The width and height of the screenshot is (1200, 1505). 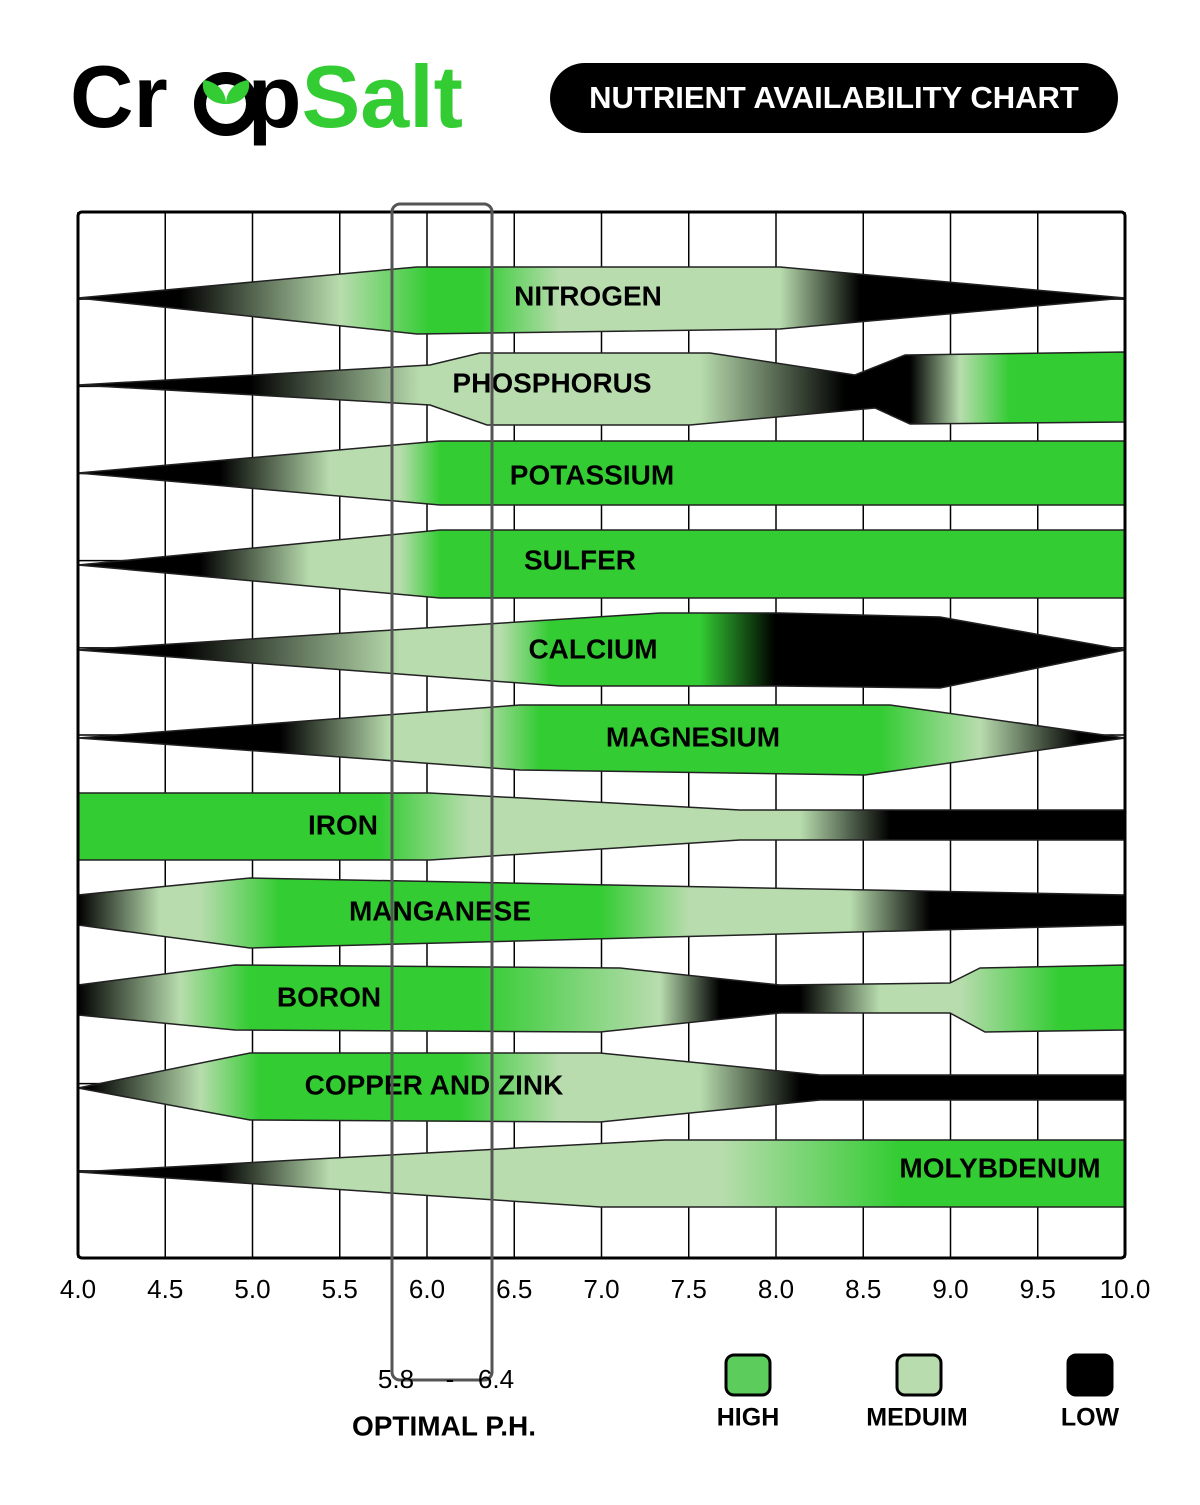 What do you see at coordinates (776, 1289) in the screenshot?
I see `x-tick-label: 8.0` at bounding box center [776, 1289].